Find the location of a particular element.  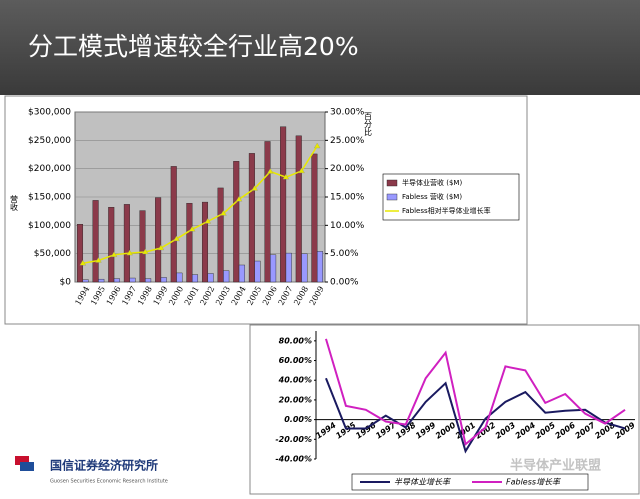

slide-title: 分工模式增速较全行业高20% is located at coordinates (193, 46).